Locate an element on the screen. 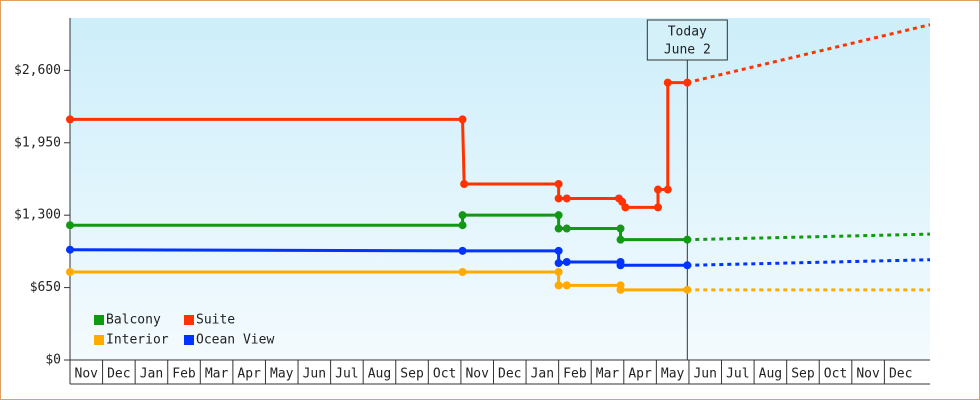 This screenshot has height=400, width=980. y-tick-label: $1,300 is located at coordinates (37, 215).